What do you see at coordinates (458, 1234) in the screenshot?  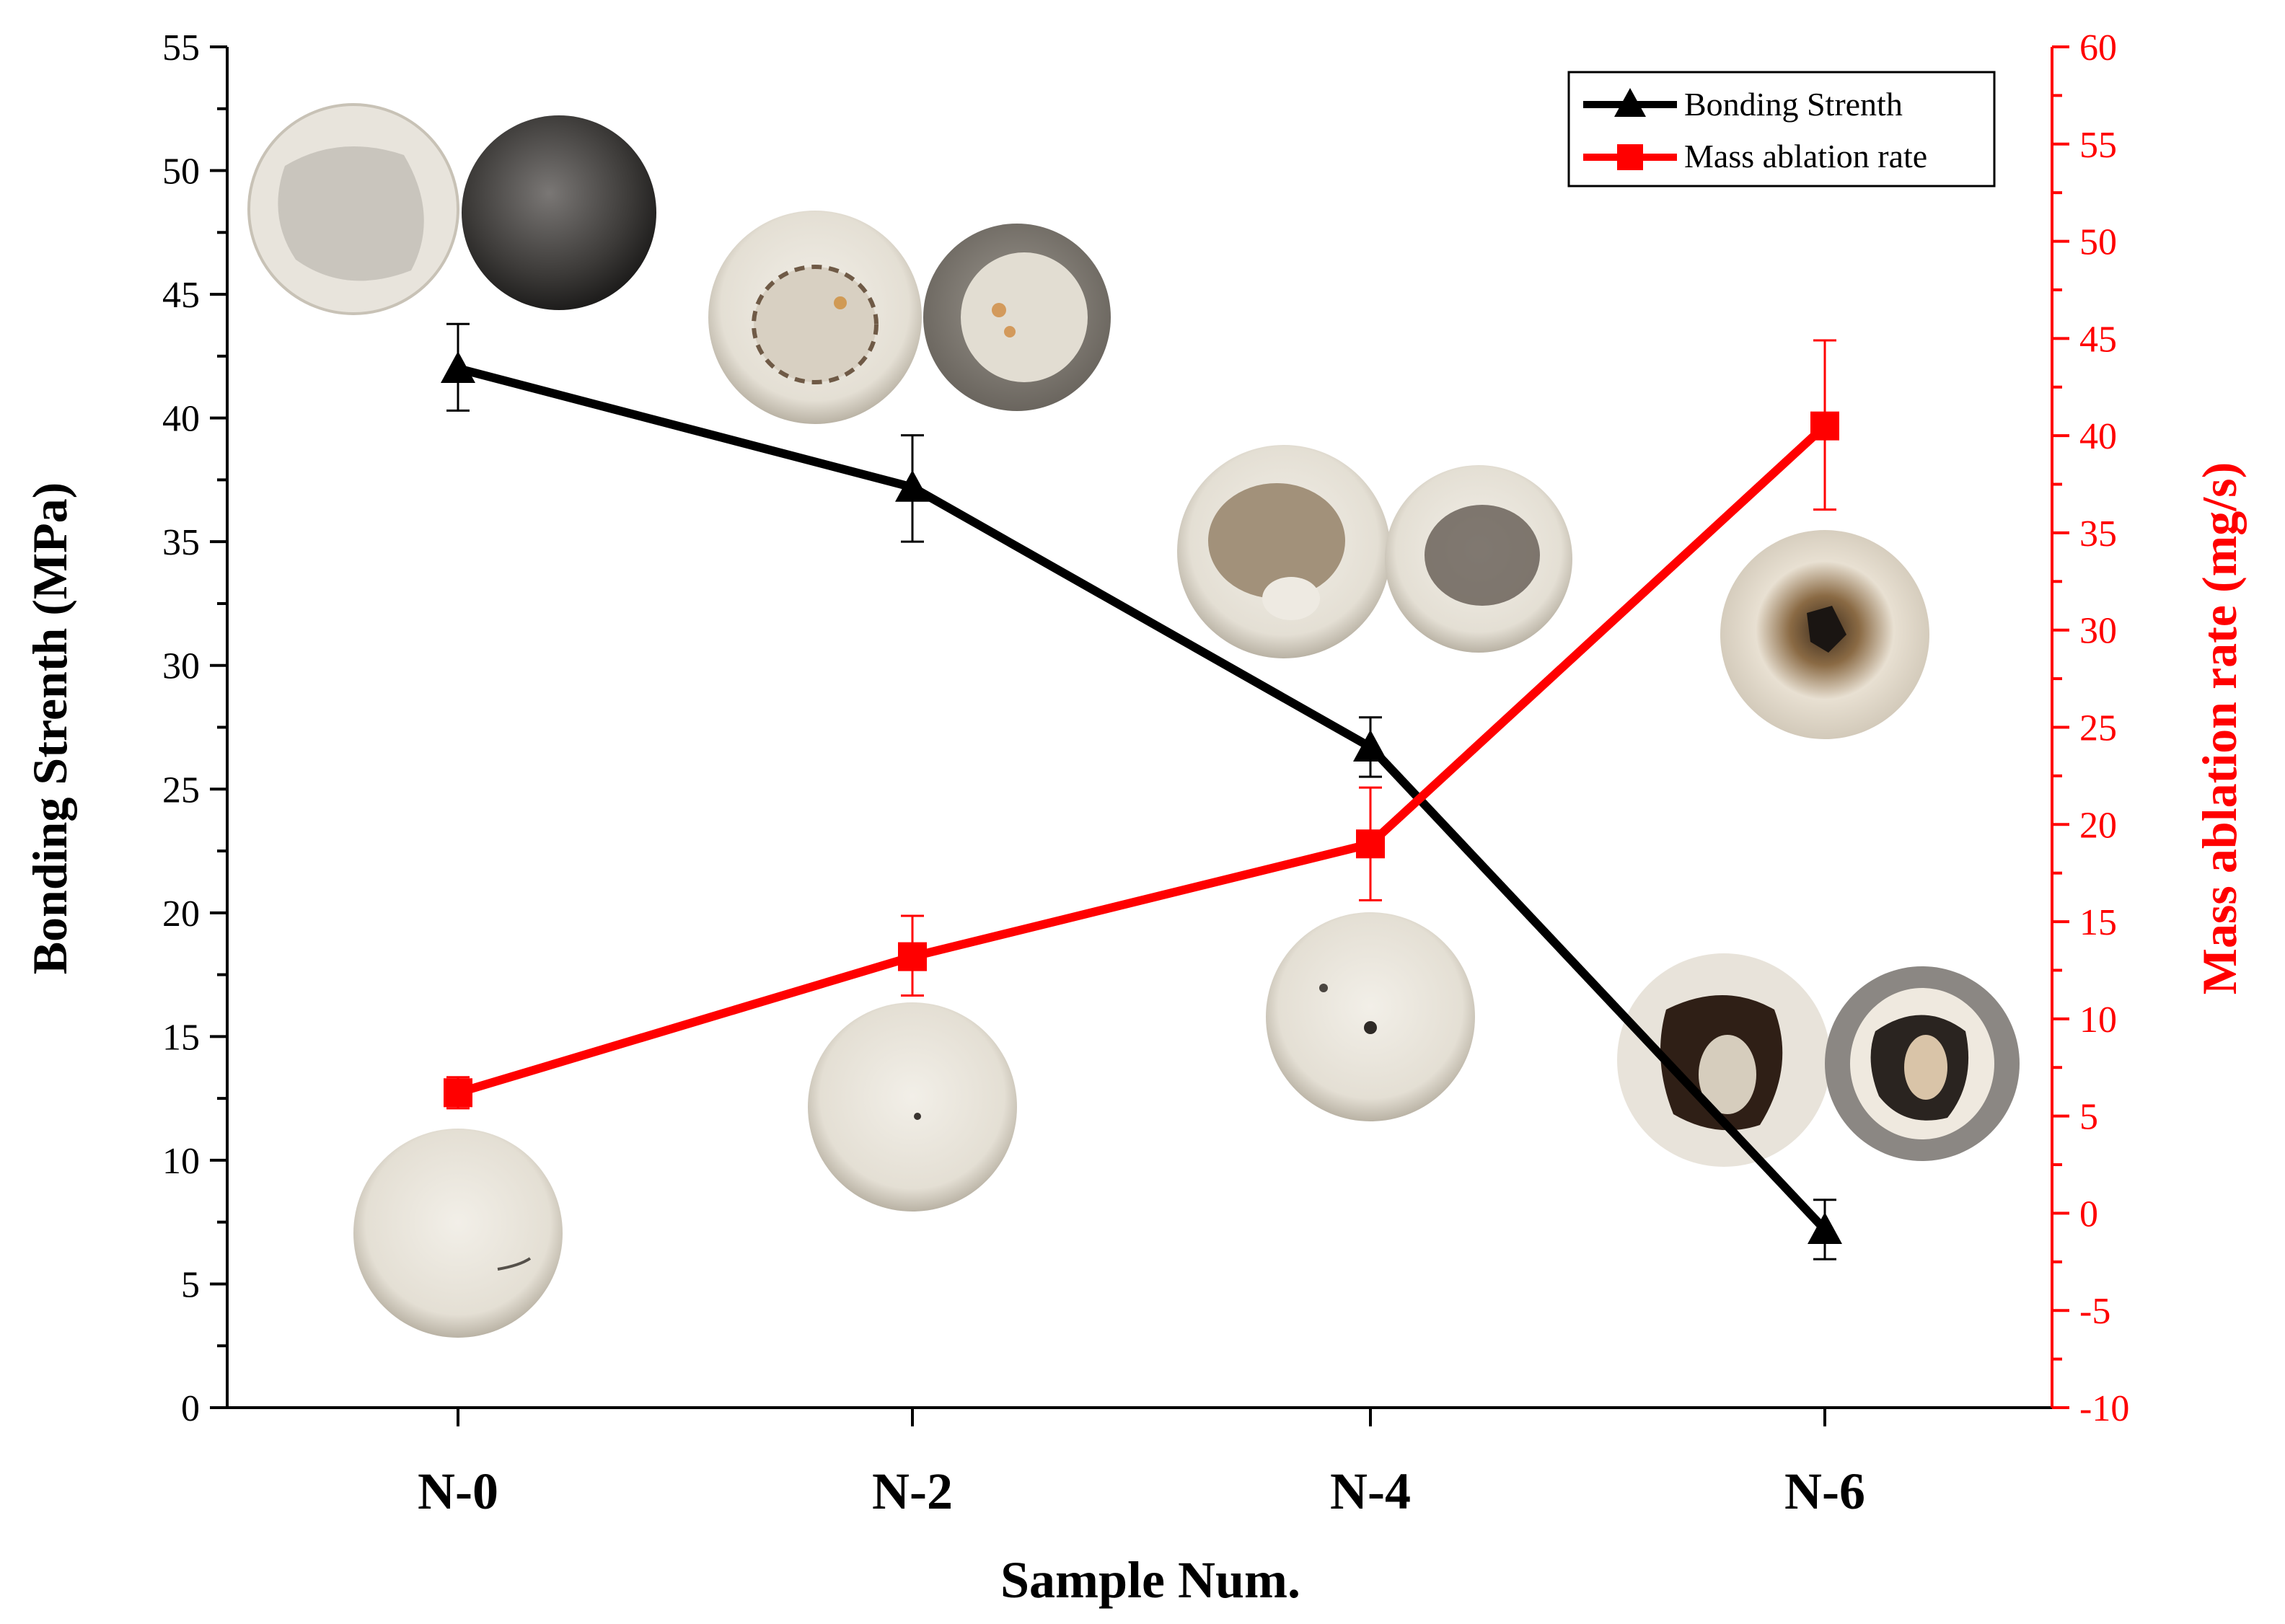 I see `sample-photo-n0-bottom` at bounding box center [458, 1234].